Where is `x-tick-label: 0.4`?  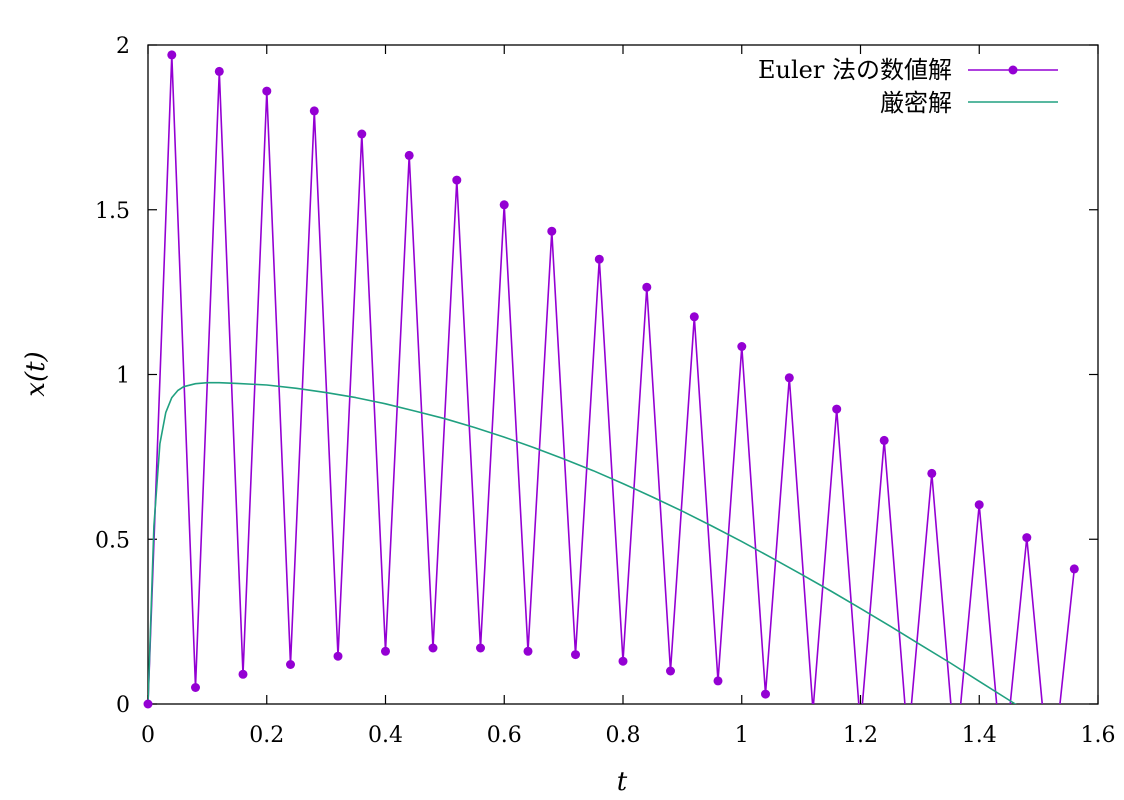
x-tick-label: 0.4 is located at coordinates (385, 735).